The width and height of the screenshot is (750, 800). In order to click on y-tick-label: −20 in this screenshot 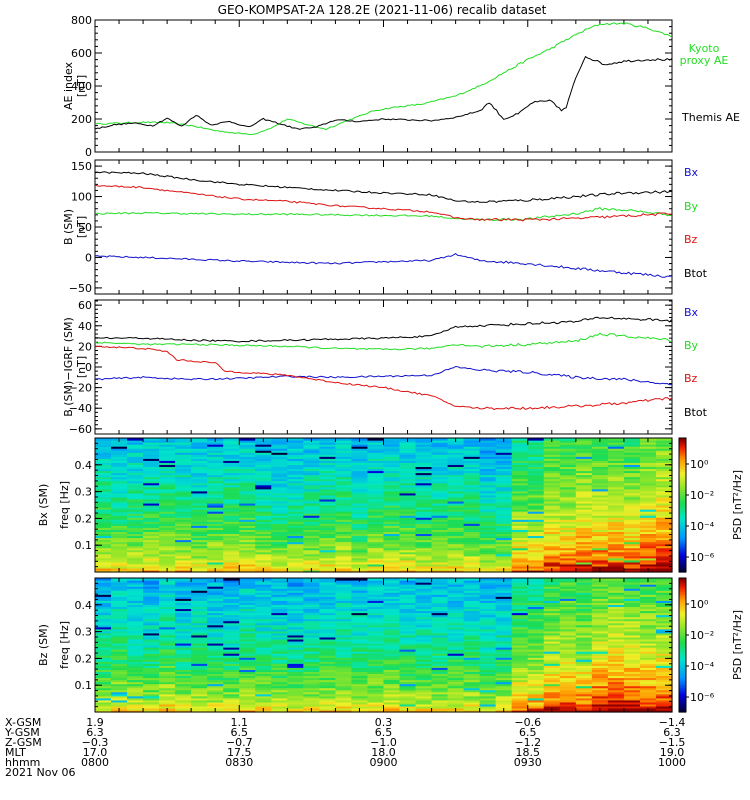, I will do `click(80, 388)`.